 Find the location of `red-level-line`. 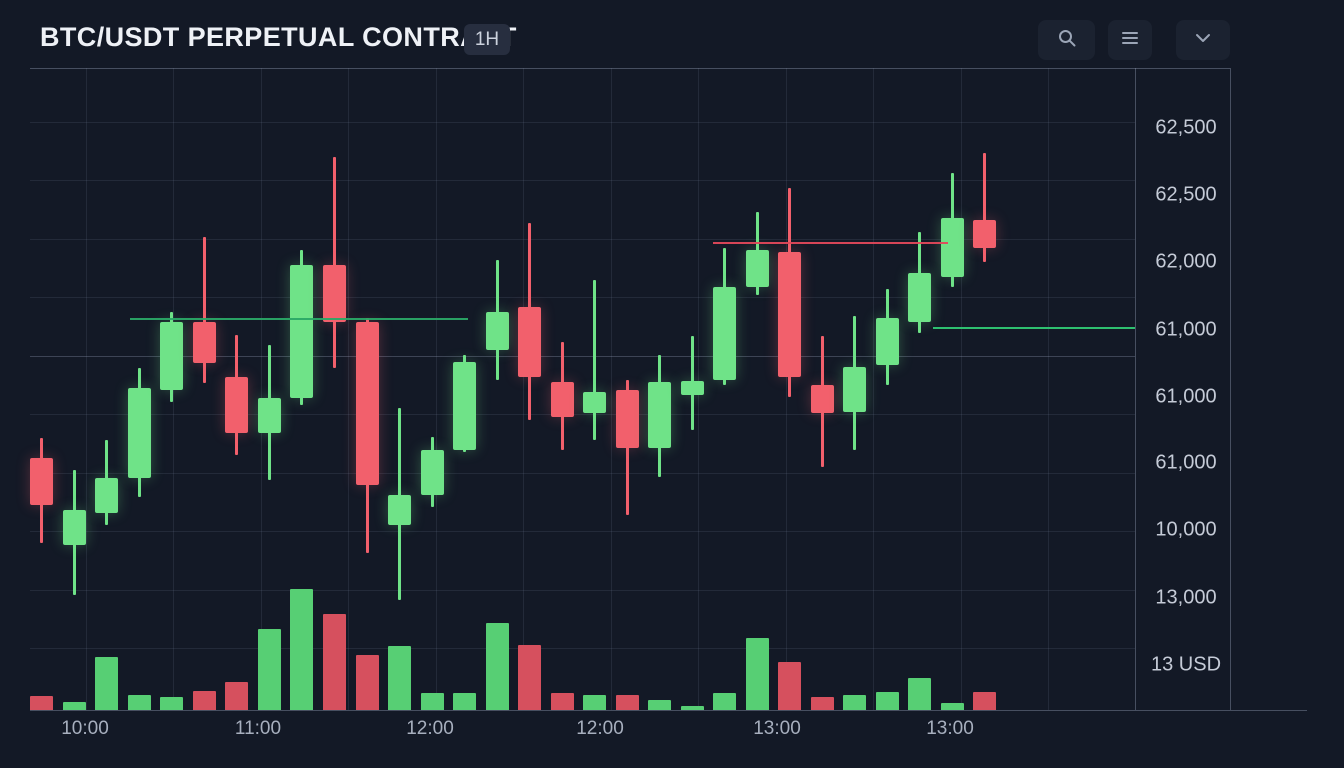

red-level-line is located at coordinates (830, 243).